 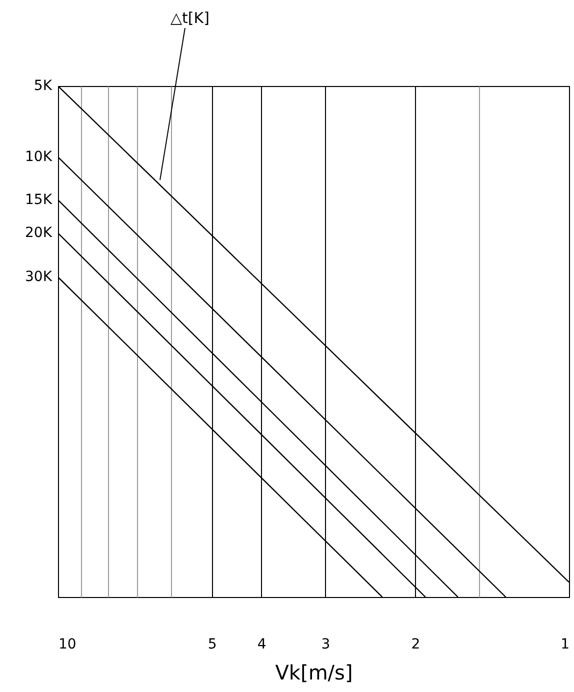 What do you see at coordinates (565, 644) in the screenshot?
I see `x-tick-label: 1` at bounding box center [565, 644].